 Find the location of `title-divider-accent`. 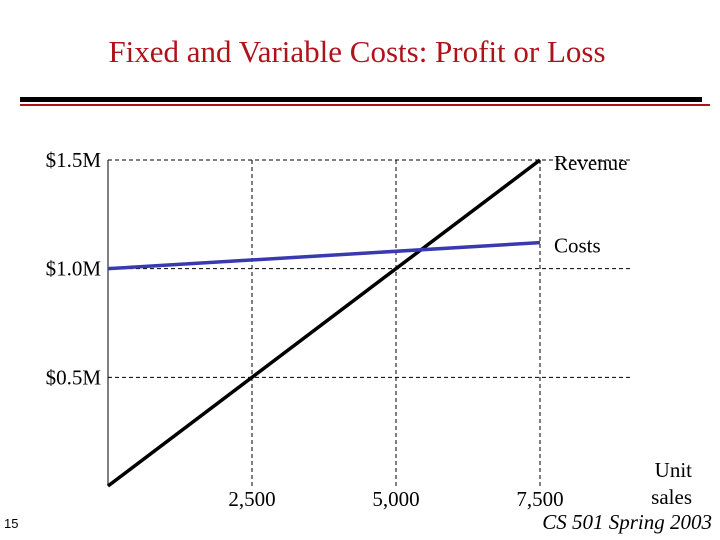

title-divider-accent is located at coordinates (365, 105).